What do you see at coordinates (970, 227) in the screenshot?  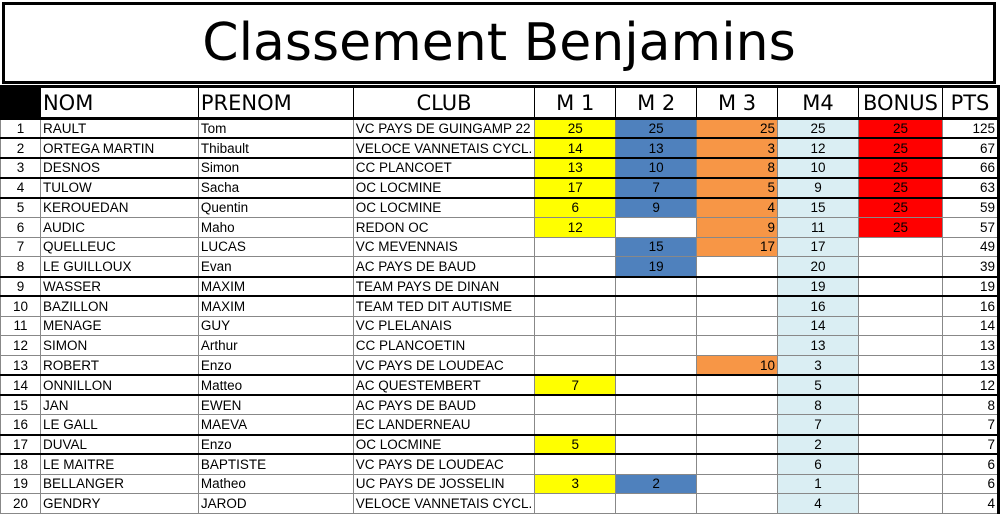 I see `cell-pts: 57` at bounding box center [970, 227].